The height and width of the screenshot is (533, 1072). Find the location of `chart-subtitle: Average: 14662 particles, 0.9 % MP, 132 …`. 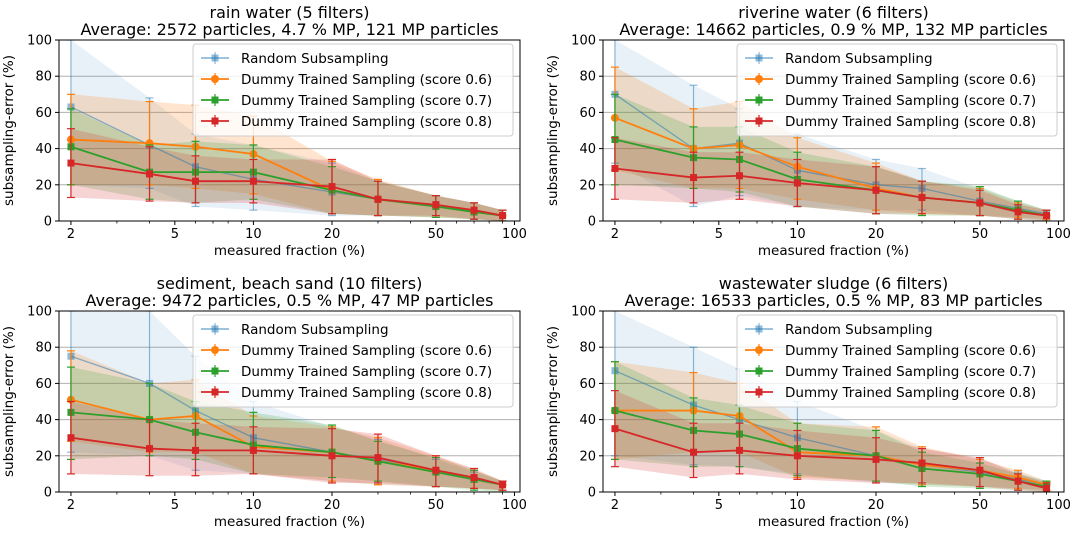

chart-subtitle: Average: 14662 particles, 0.9 % MP, 132 … is located at coordinates (833, 29).